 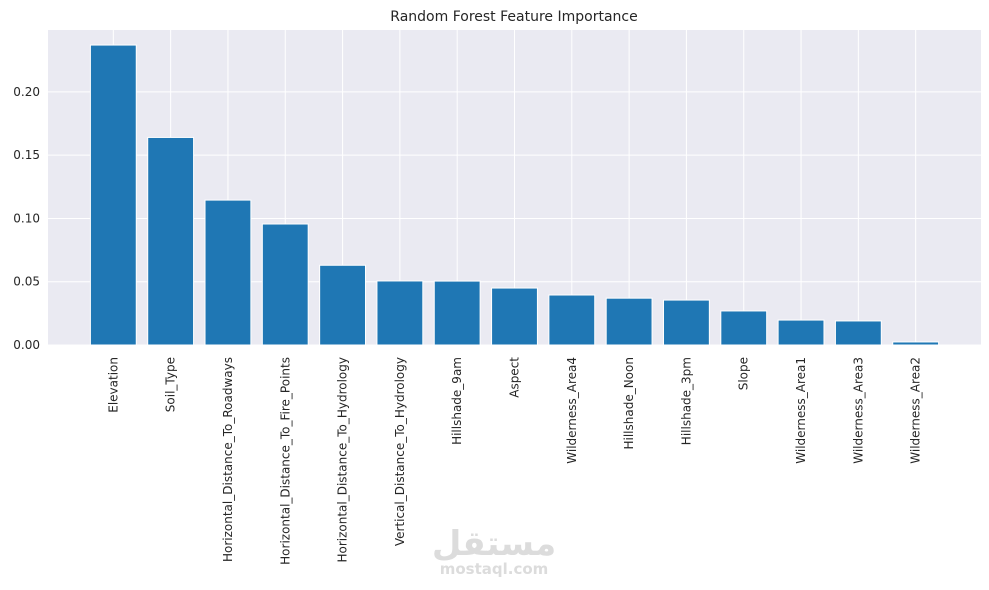 I want to click on x-tick-label: Slope, so click(x=744, y=373).